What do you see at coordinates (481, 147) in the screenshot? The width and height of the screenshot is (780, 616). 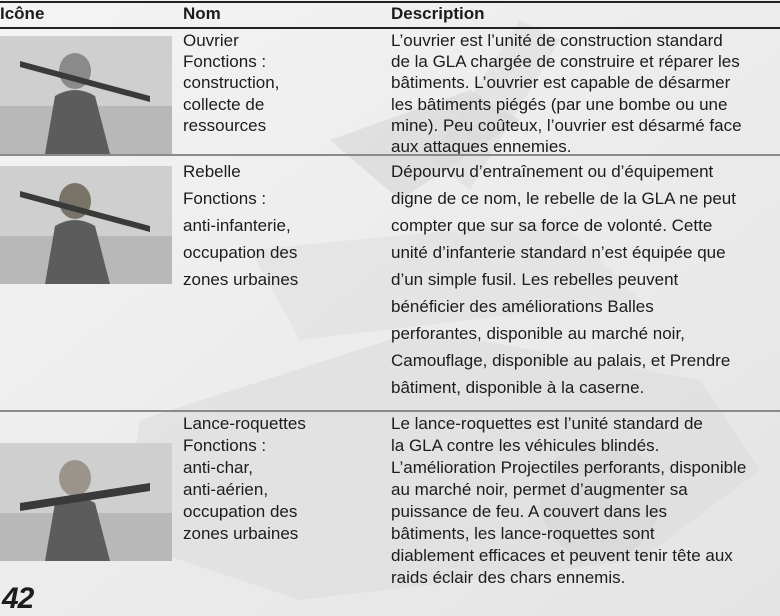 I see `description-line: aux attaques ennemies.` at bounding box center [481, 147].